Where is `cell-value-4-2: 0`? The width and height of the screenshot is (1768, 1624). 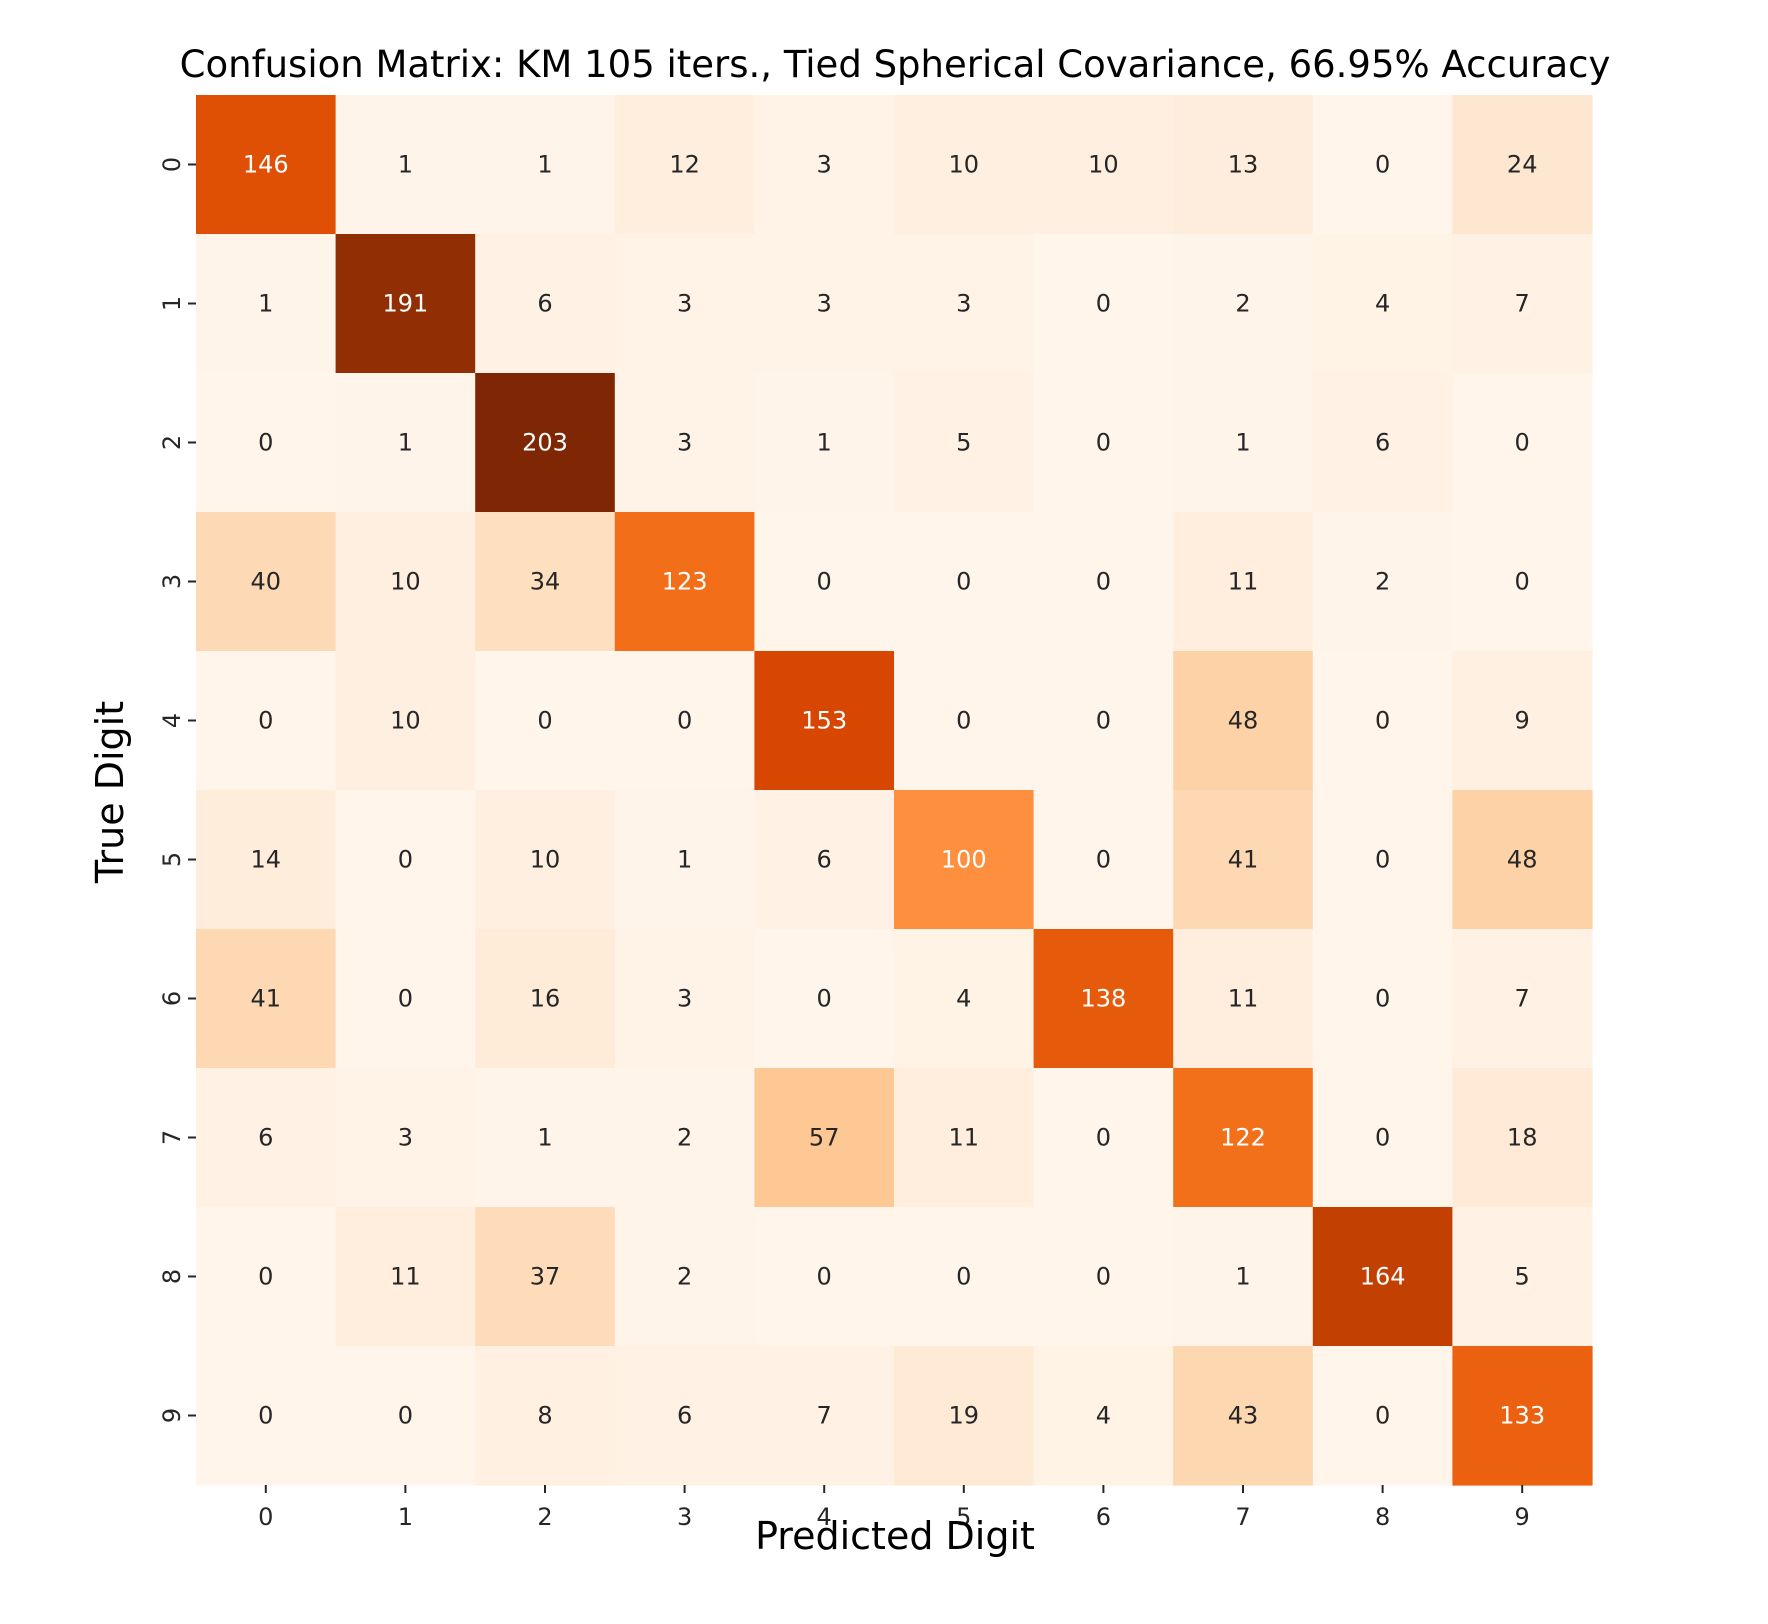 cell-value-4-2: 0 is located at coordinates (544, 721).